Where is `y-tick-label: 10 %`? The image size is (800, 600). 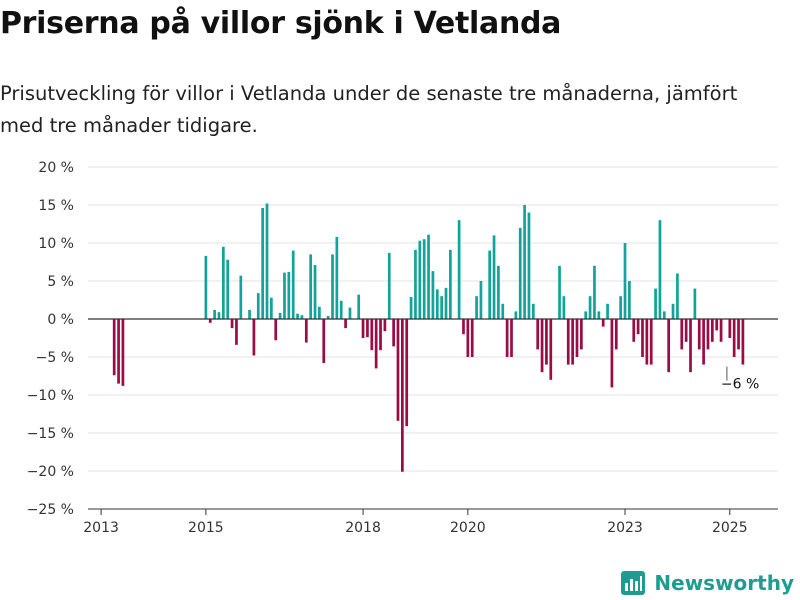
y-tick-label: 10 % is located at coordinates (56, 244).